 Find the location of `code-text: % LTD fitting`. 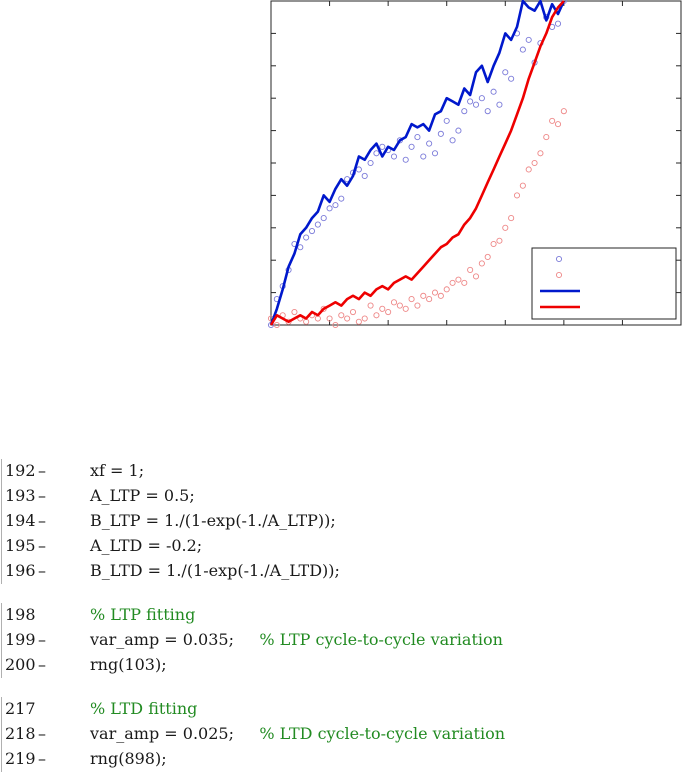

code-text: % LTD fitting is located at coordinates (143, 709).